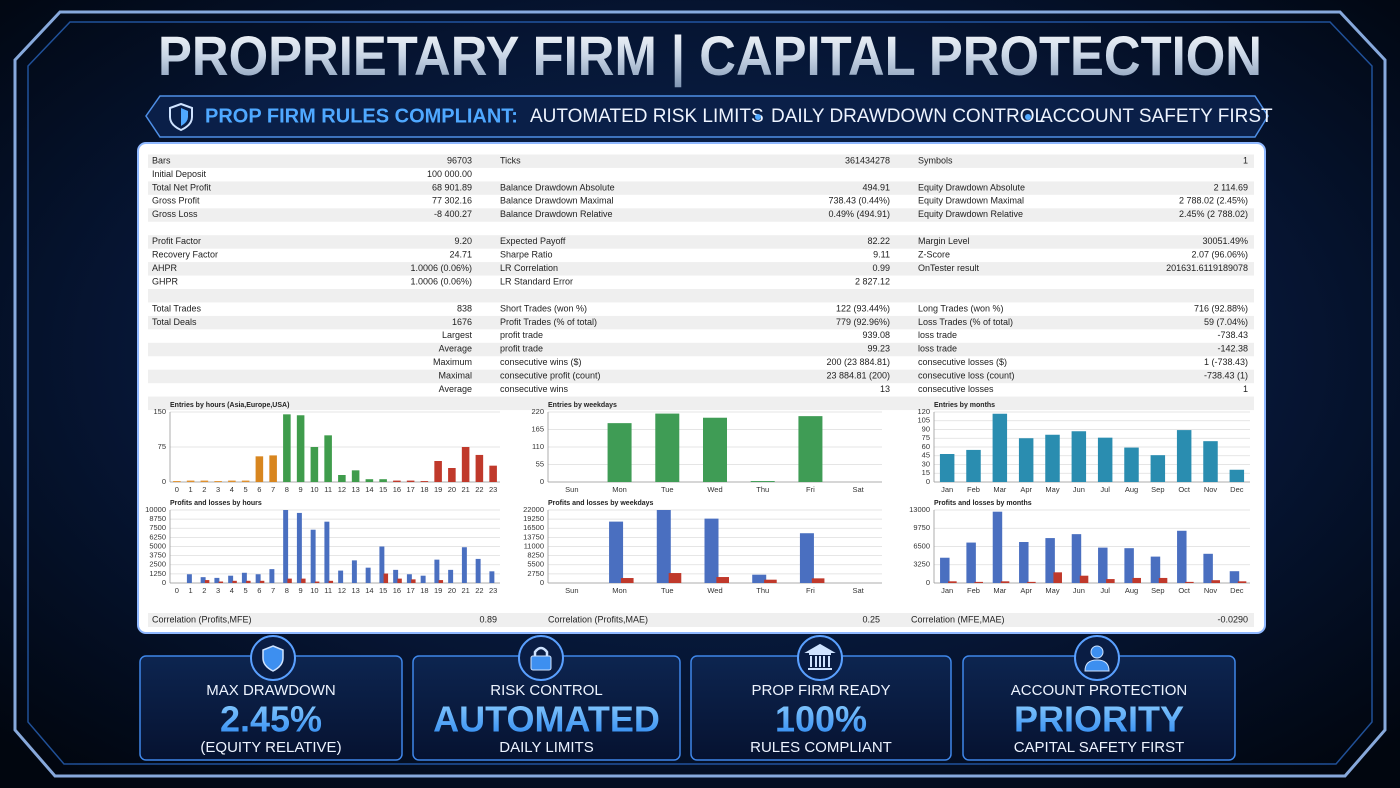 This screenshot has width=1400, height=788. What do you see at coordinates (526, 255) in the screenshot?
I see `stat-label: Sharpe Ratio` at bounding box center [526, 255].